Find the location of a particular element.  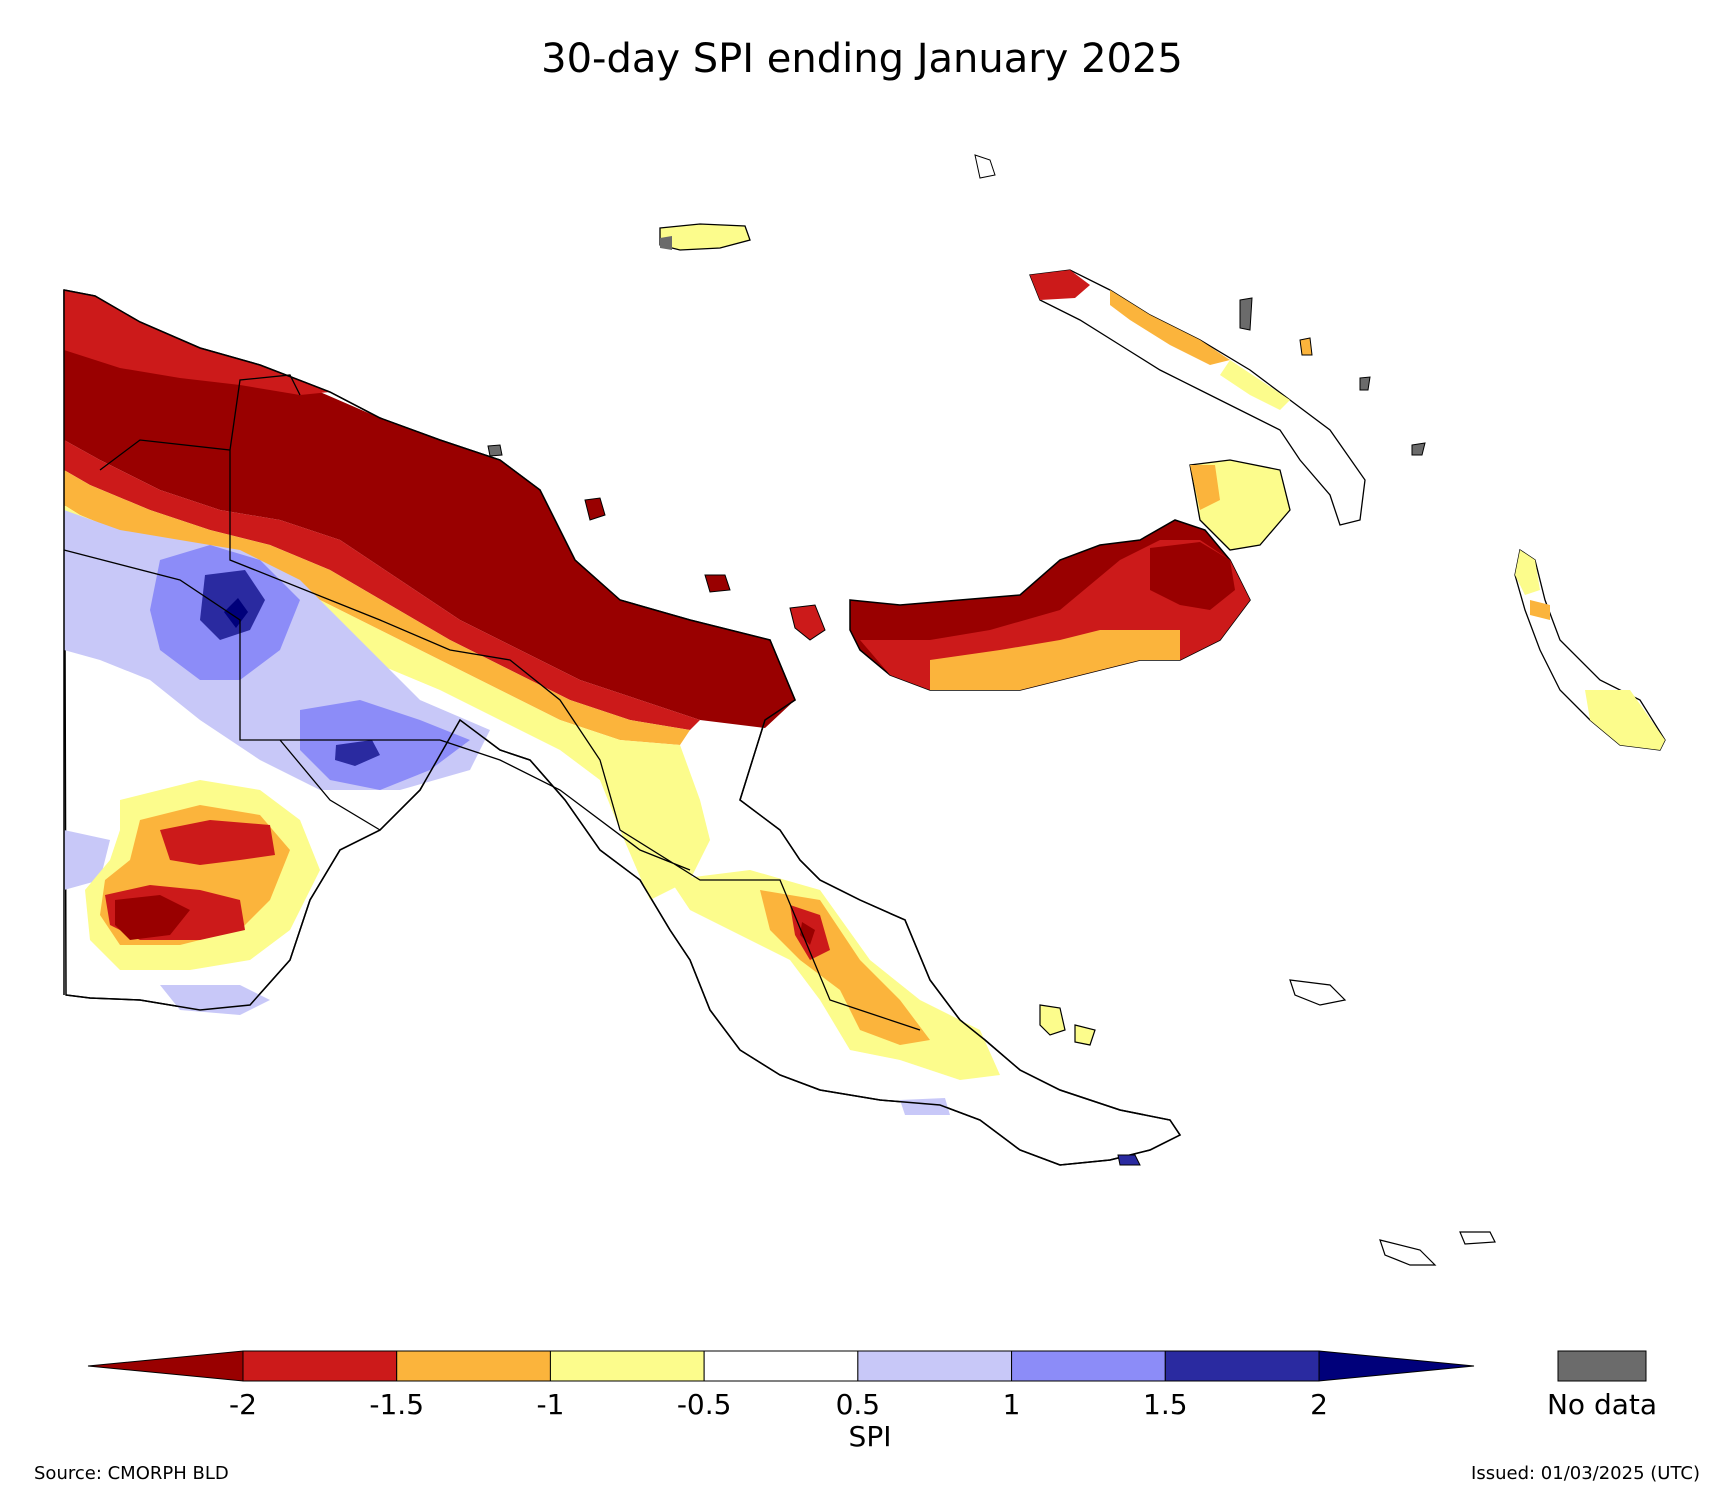

new-britain-moderate-dry is located at coordinates (1055, 660).